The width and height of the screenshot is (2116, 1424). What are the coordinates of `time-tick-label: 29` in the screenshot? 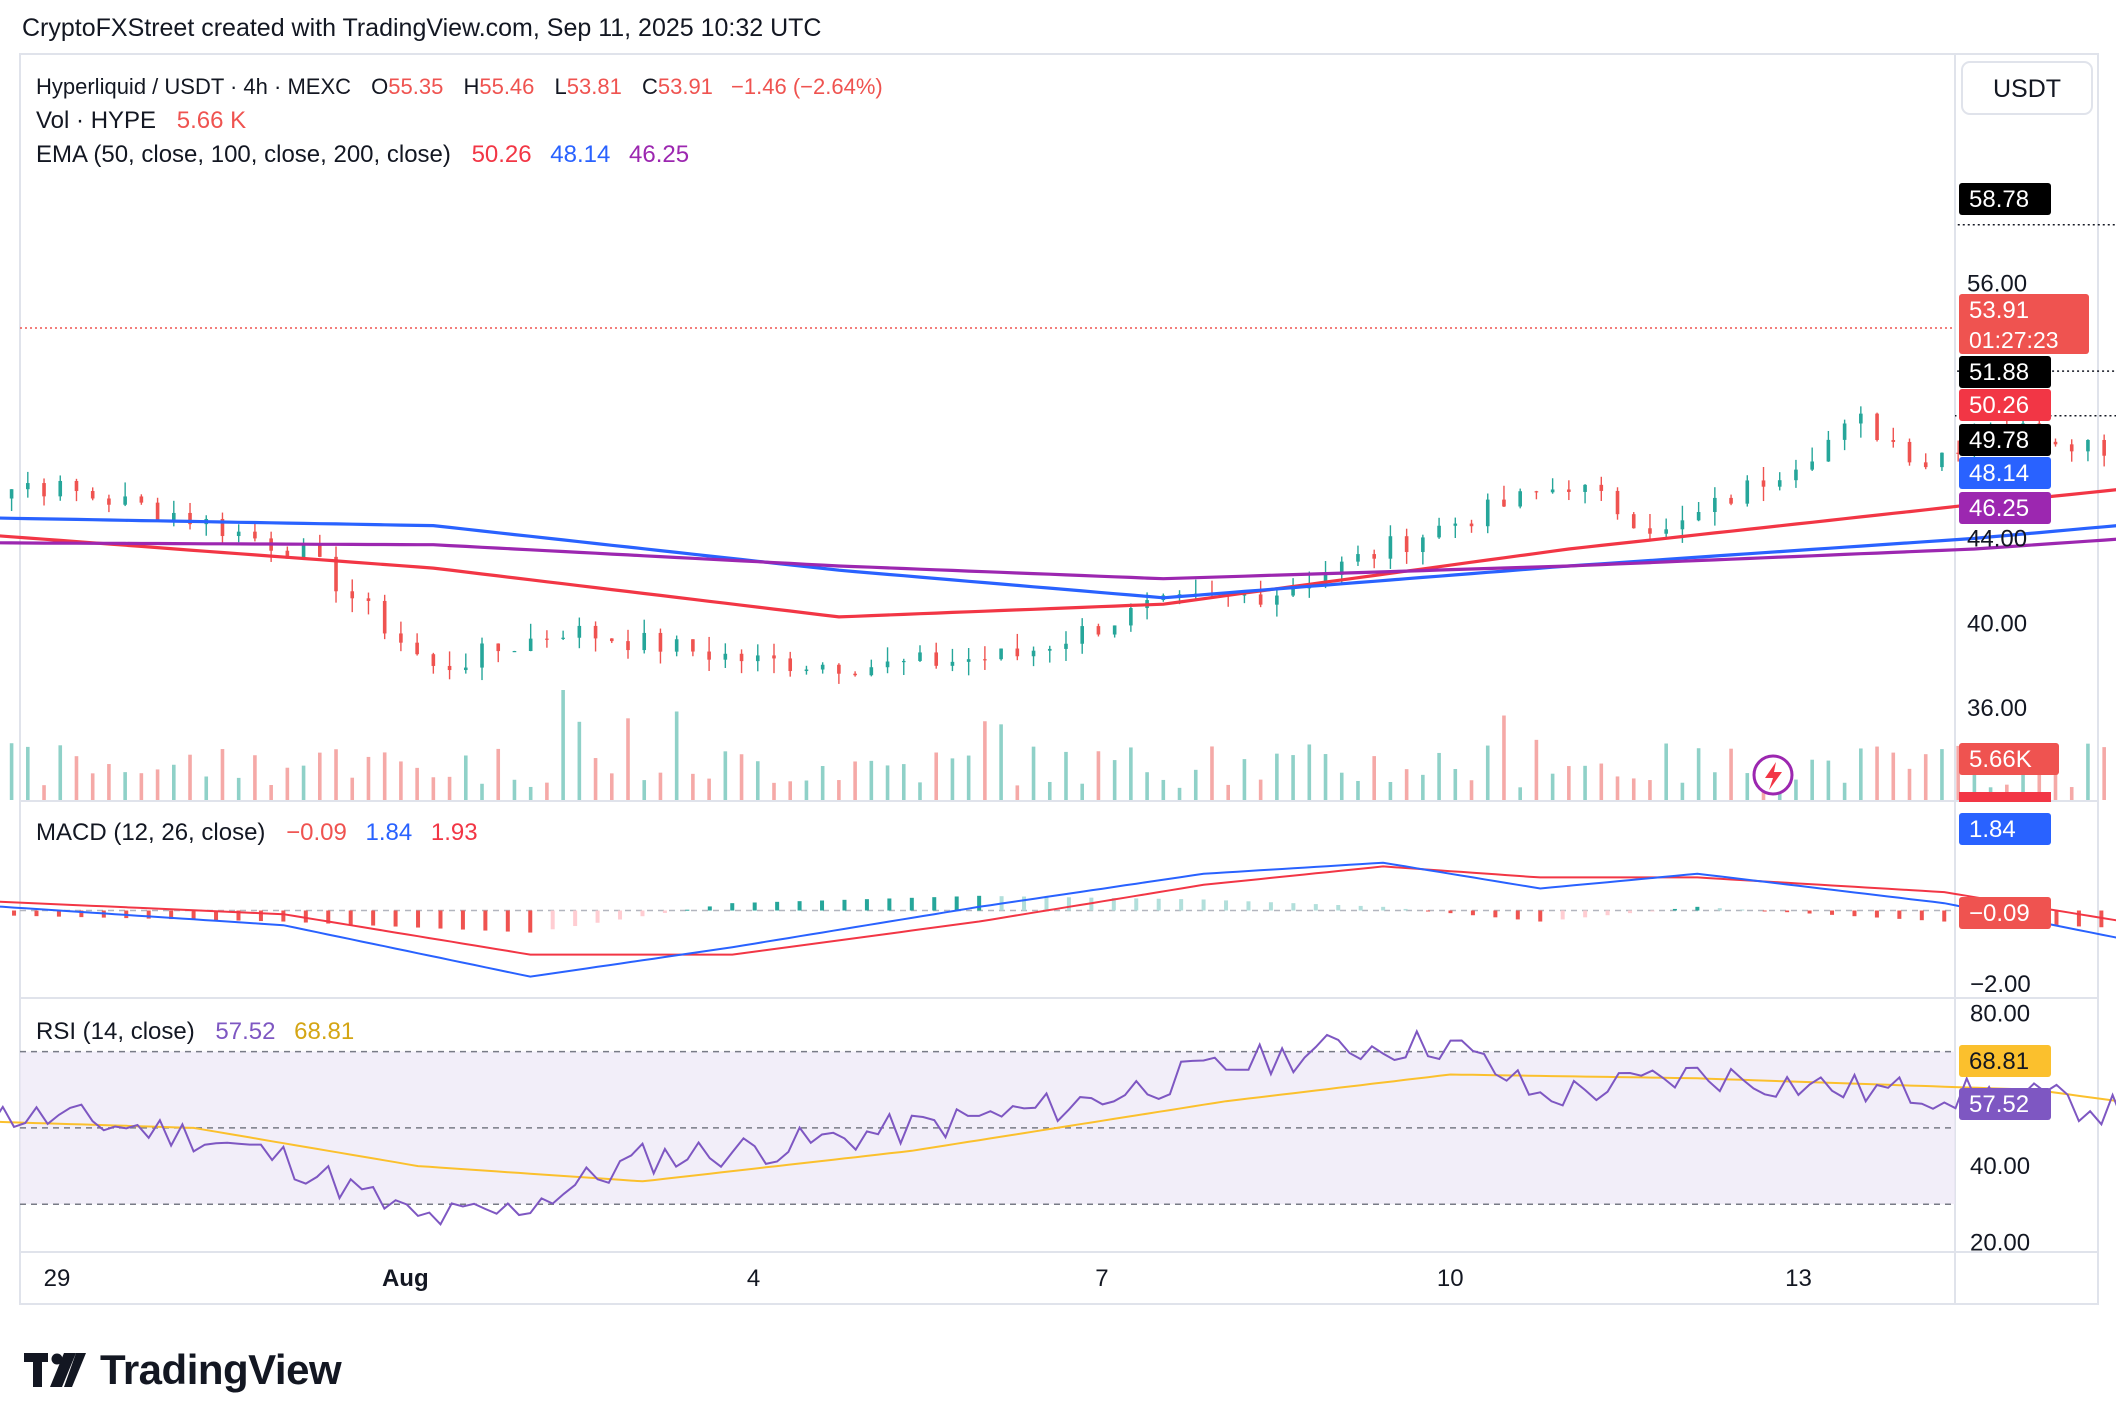 It's located at (57, 1278).